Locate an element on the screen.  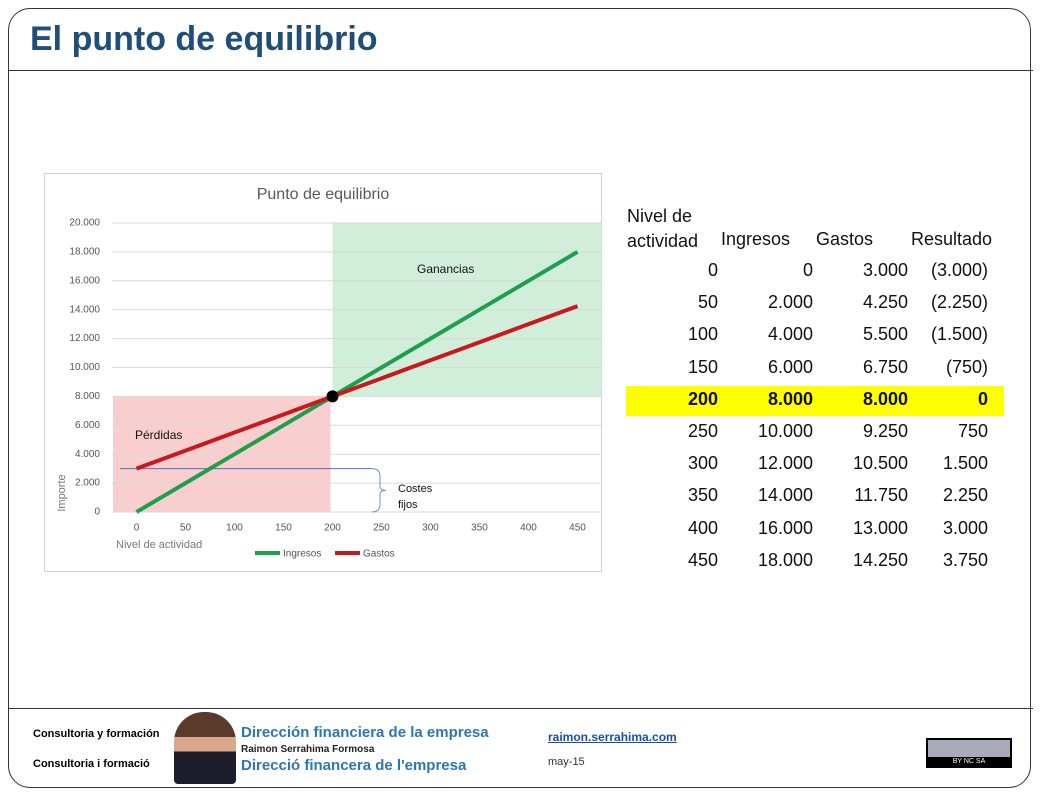
table-cell: 200 is located at coordinates (702, 398).